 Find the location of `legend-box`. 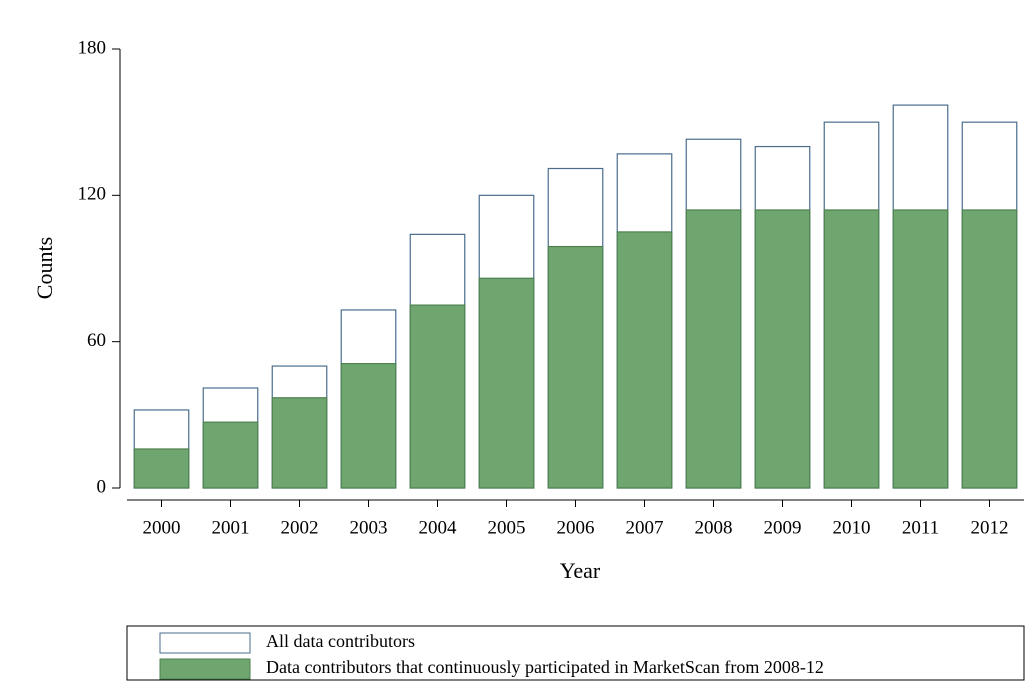

legend-box is located at coordinates (575, 653).